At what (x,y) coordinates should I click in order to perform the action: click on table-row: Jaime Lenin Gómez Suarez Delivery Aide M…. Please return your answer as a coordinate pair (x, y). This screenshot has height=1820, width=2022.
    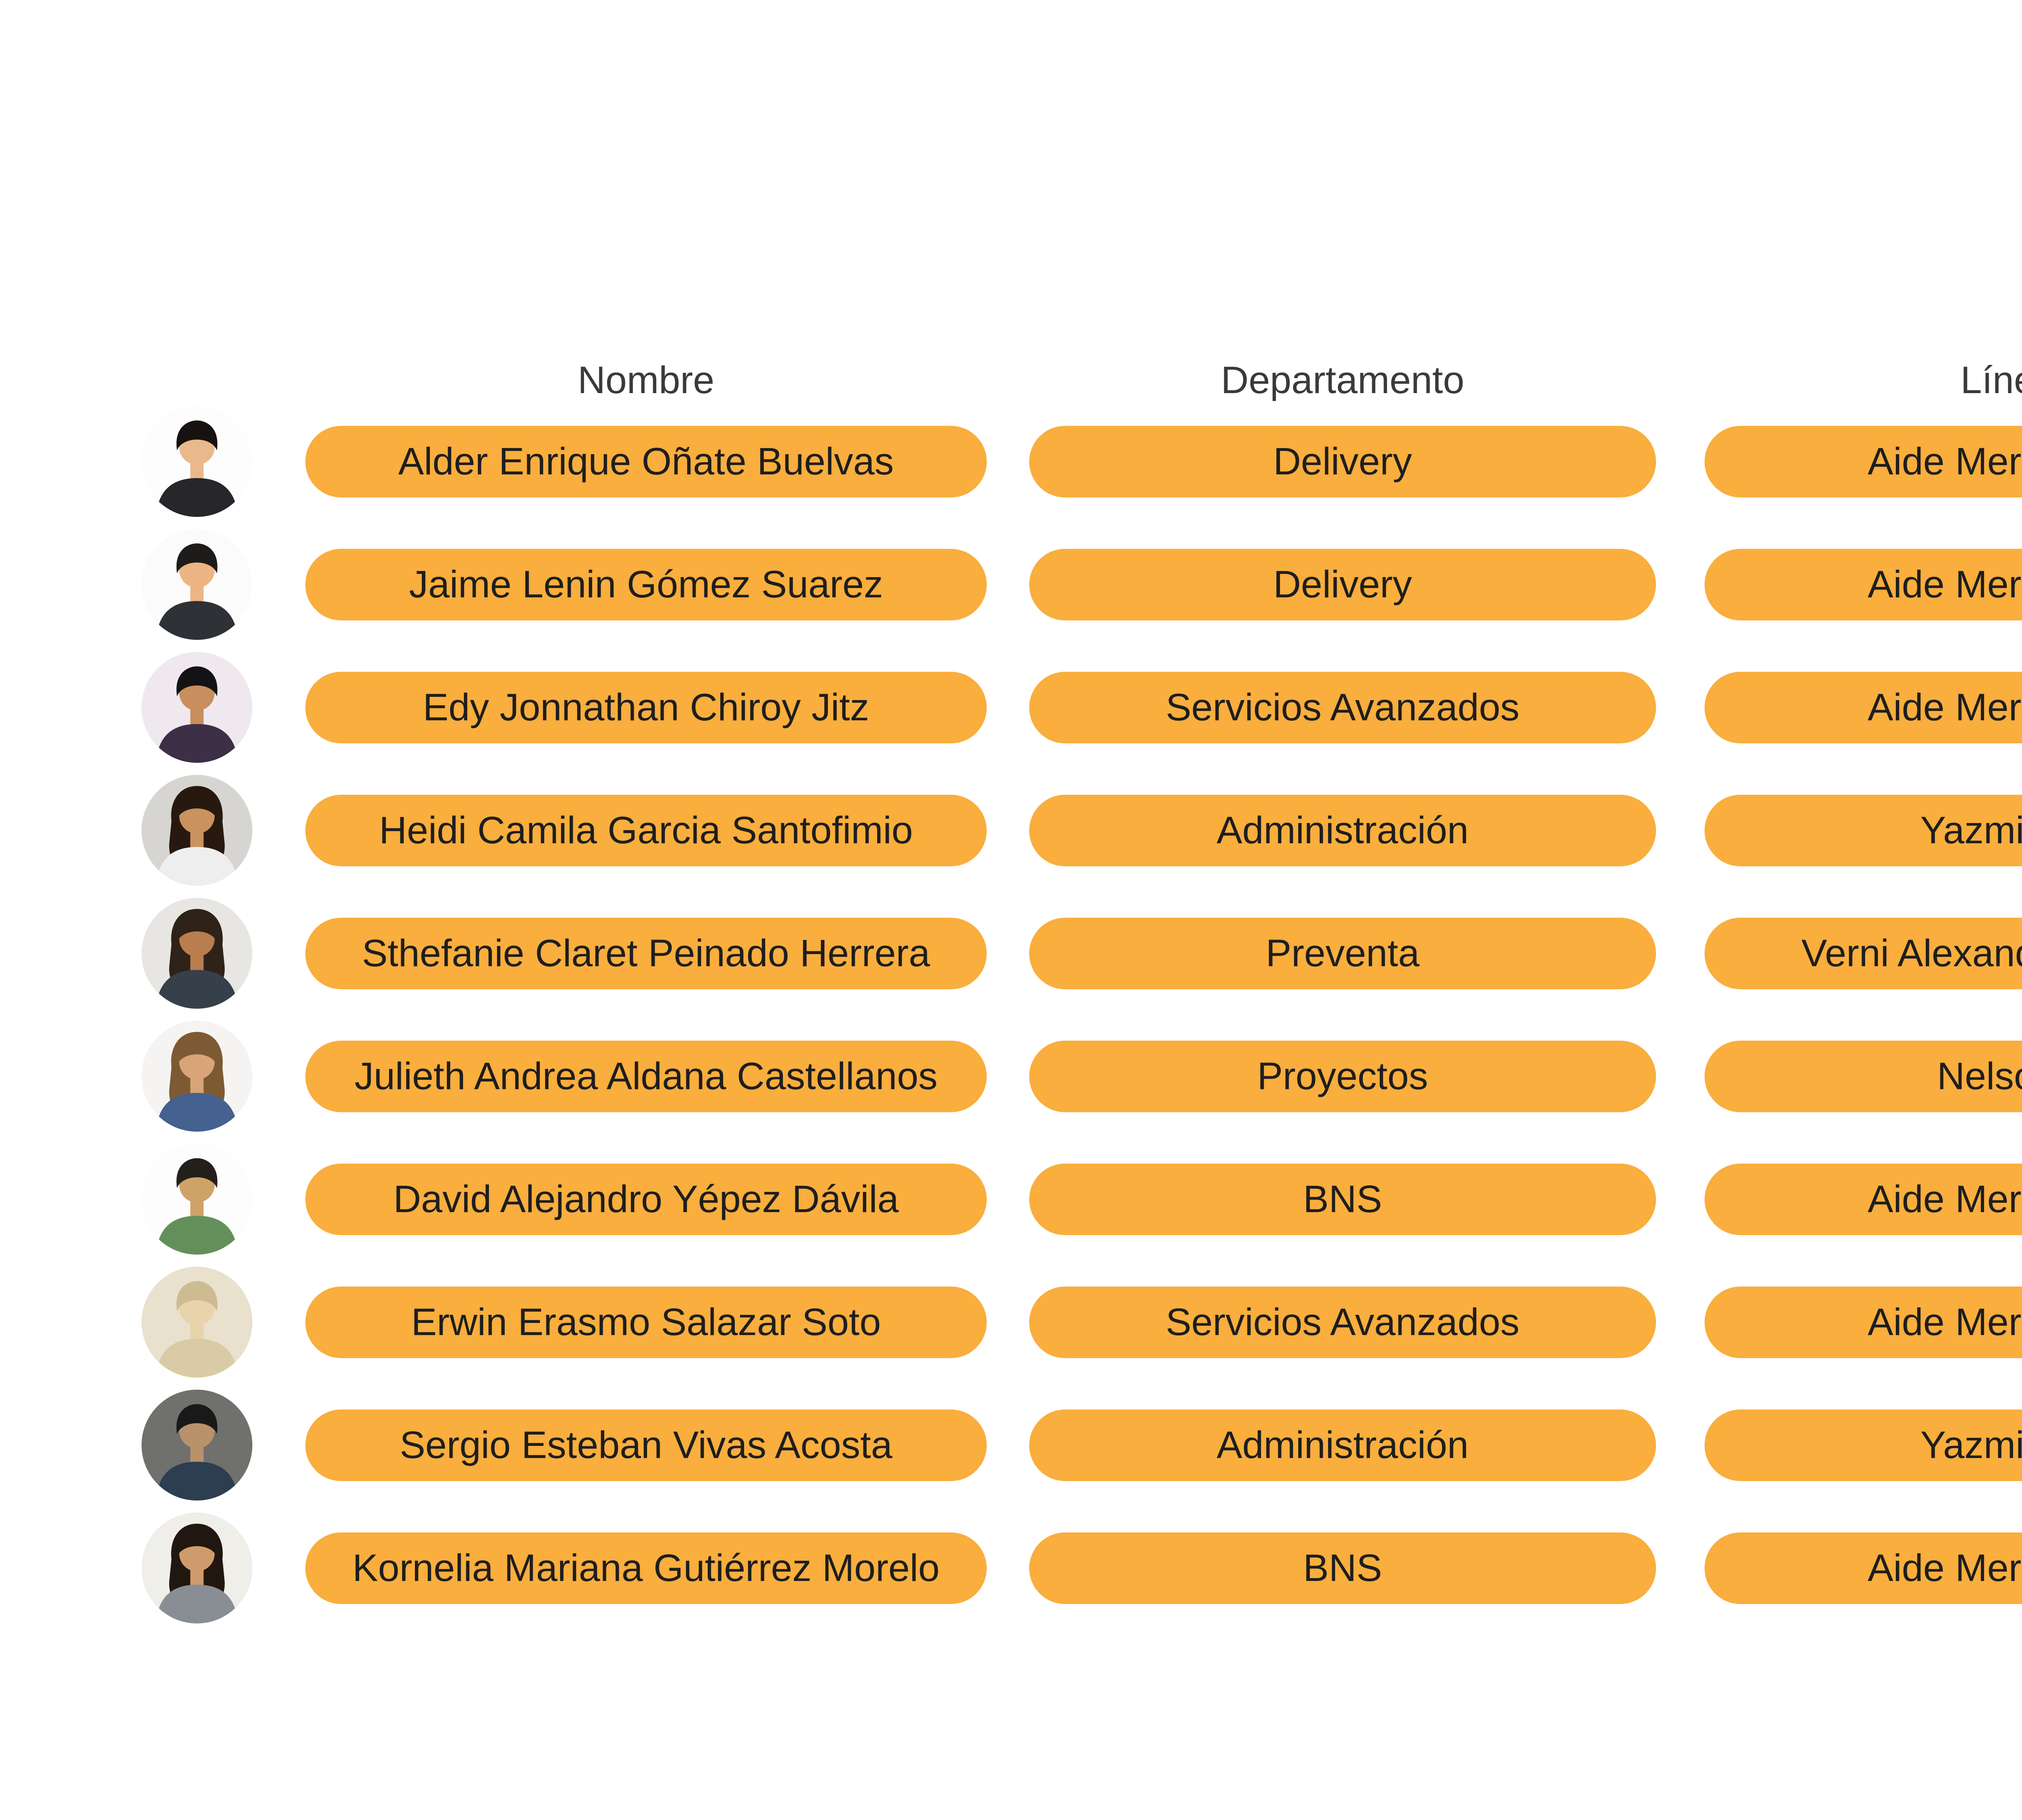
    Looking at the image, I should click on (1011, 585).